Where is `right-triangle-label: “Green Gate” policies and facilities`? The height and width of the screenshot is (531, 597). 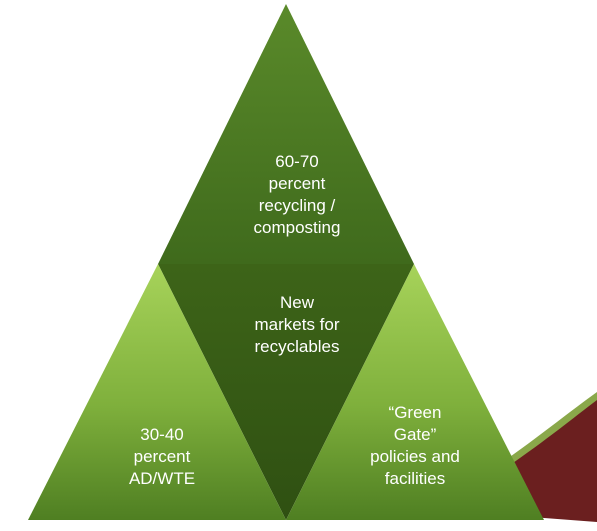 right-triangle-label: “Green Gate” policies and facilities is located at coordinates (415, 445).